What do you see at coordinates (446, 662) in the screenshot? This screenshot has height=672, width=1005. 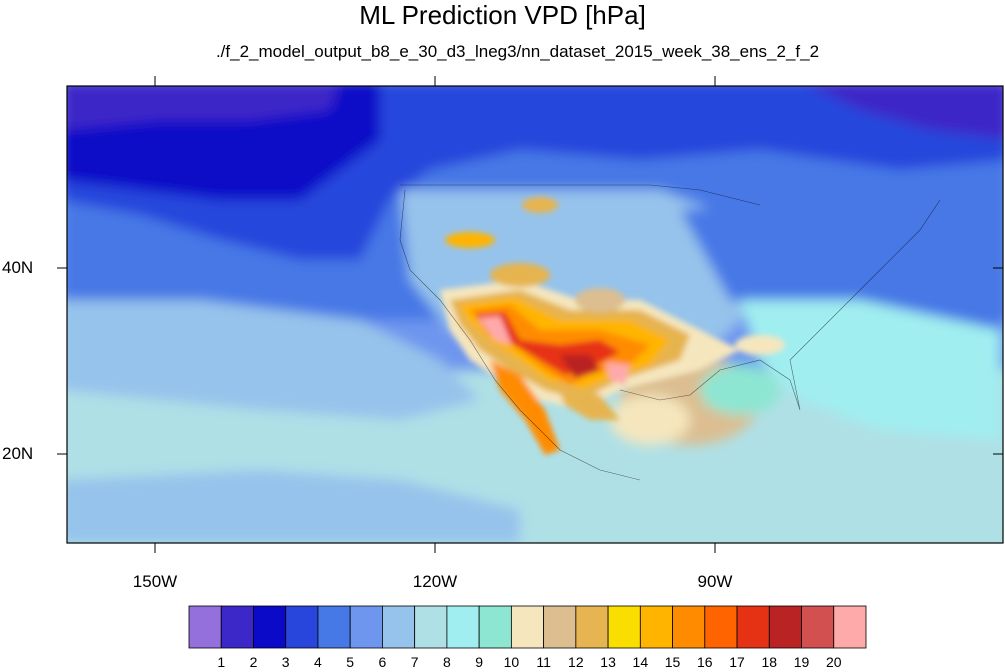 I see `colorbar-tick-label: 8` at bounding box center [446, 662].